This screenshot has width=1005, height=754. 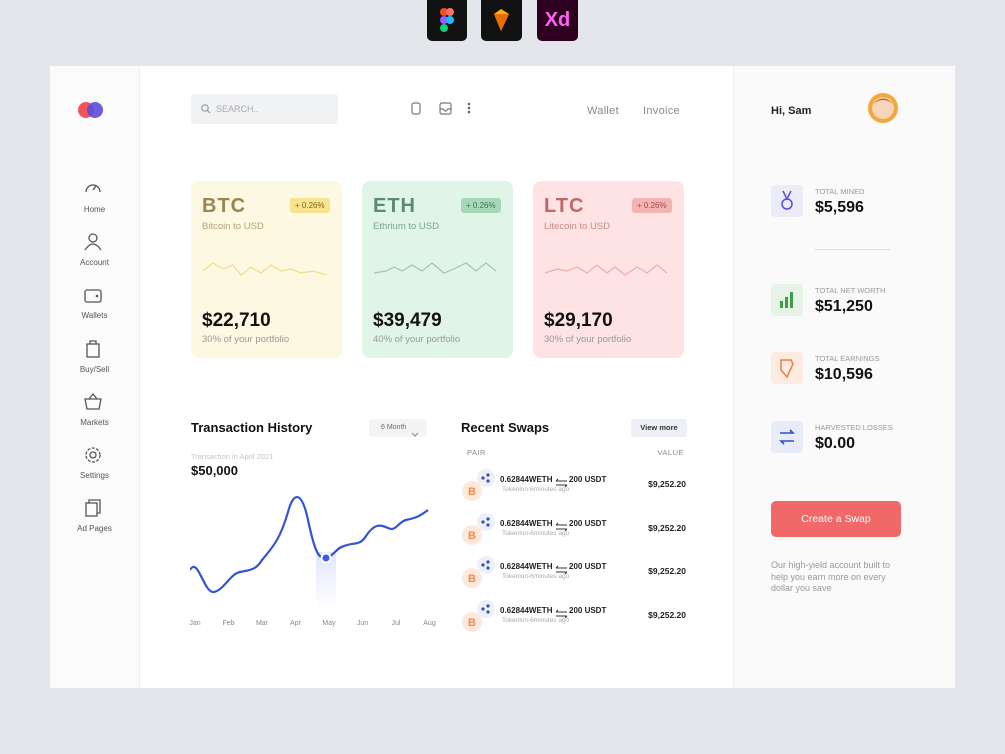 I want to click on month-label: Jun, so click(x=362, y=623).